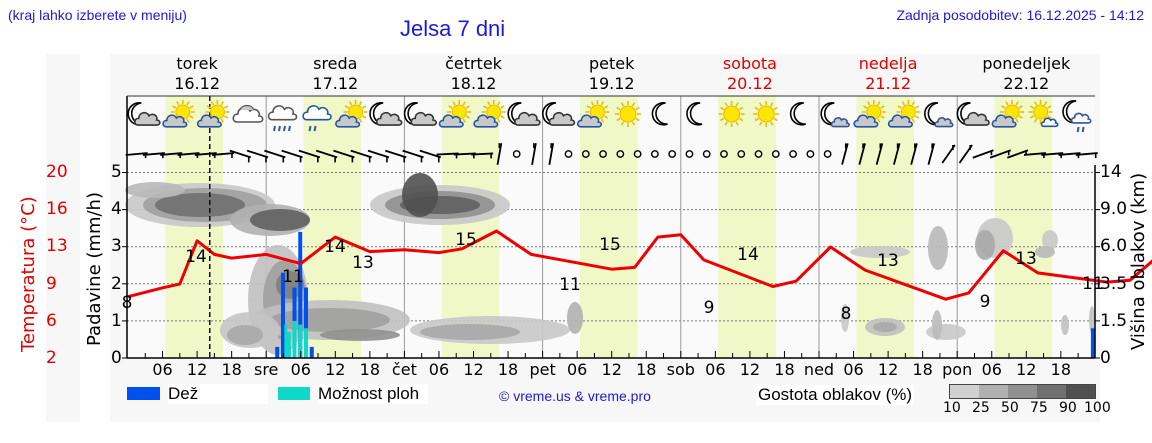 The width and height of the screenshot is (1152, 443). I want to click on moon-cloud-rain-icon, so click(1077, 116).